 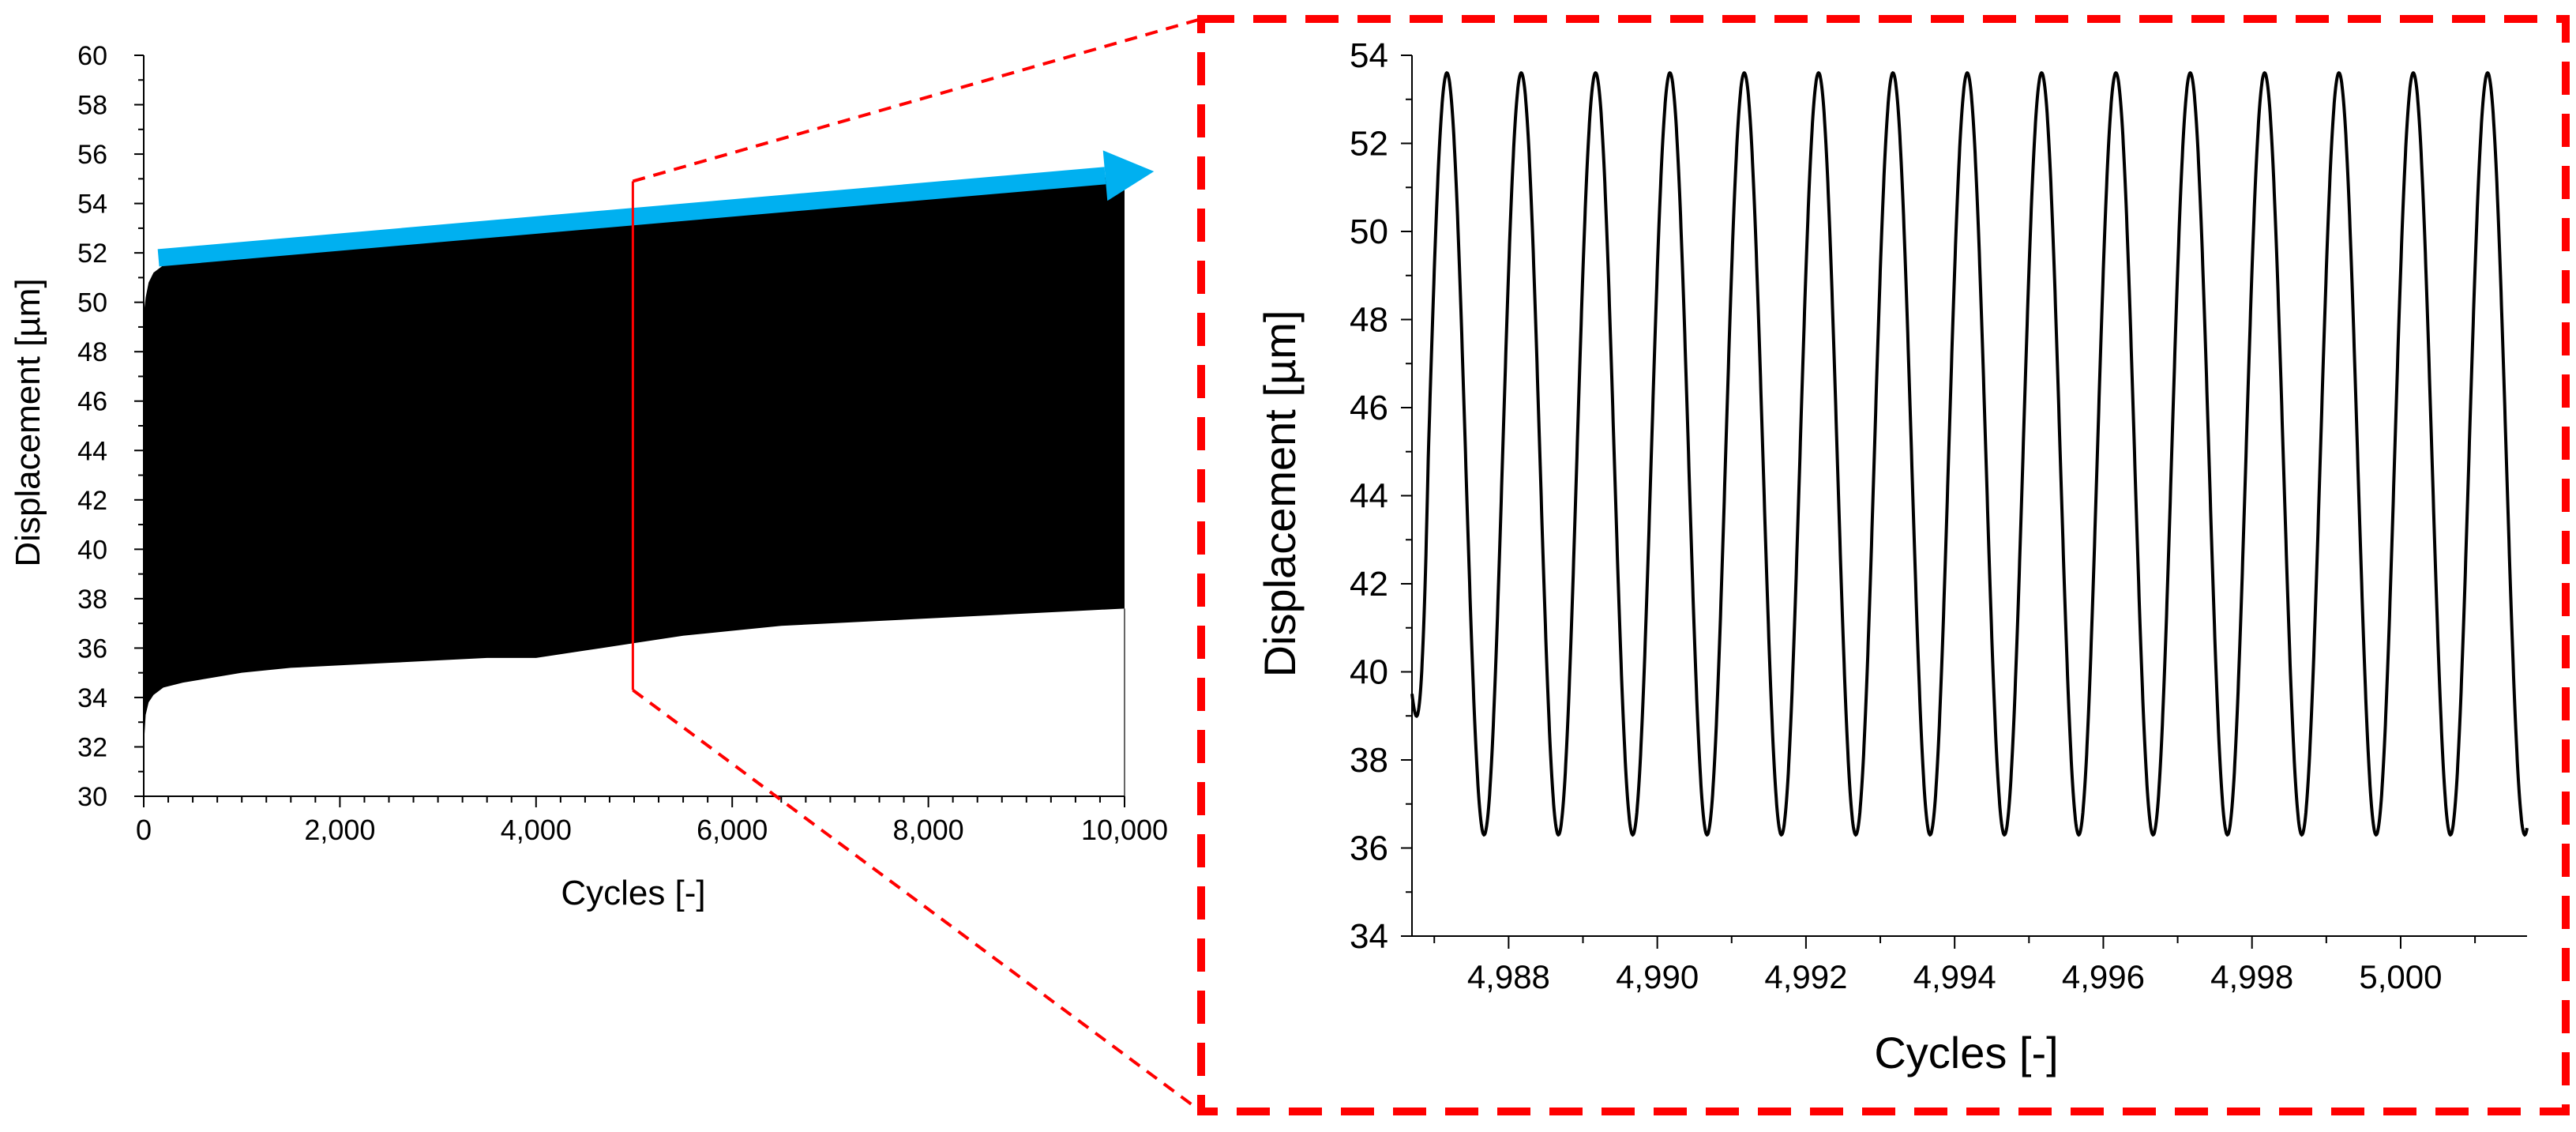 What do you see at coordinates (1805, 976) in the screenshot?
I see `x-tick-label: 4,992` at bounding box center [1805, 976].